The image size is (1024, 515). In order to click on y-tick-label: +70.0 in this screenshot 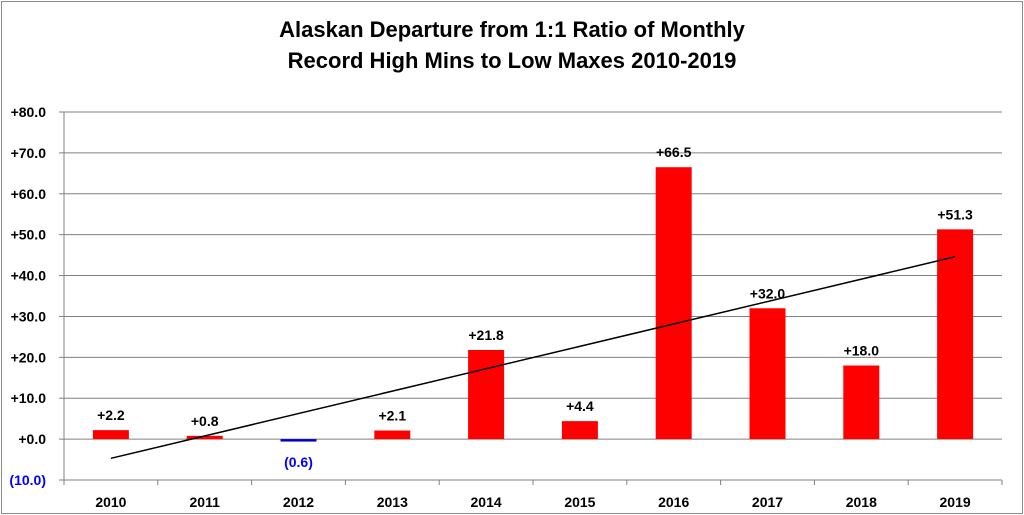, I will do `click(29, 153)`.